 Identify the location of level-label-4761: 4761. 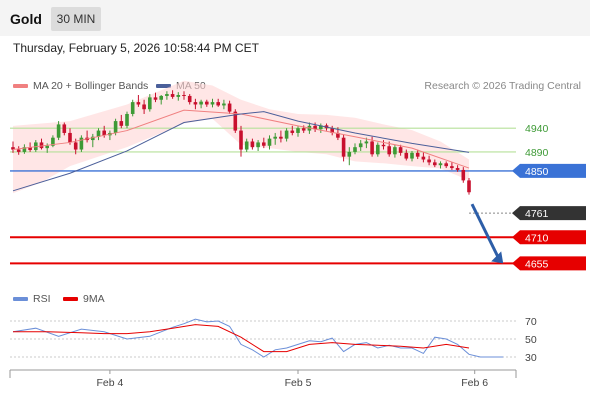
(537, 214).